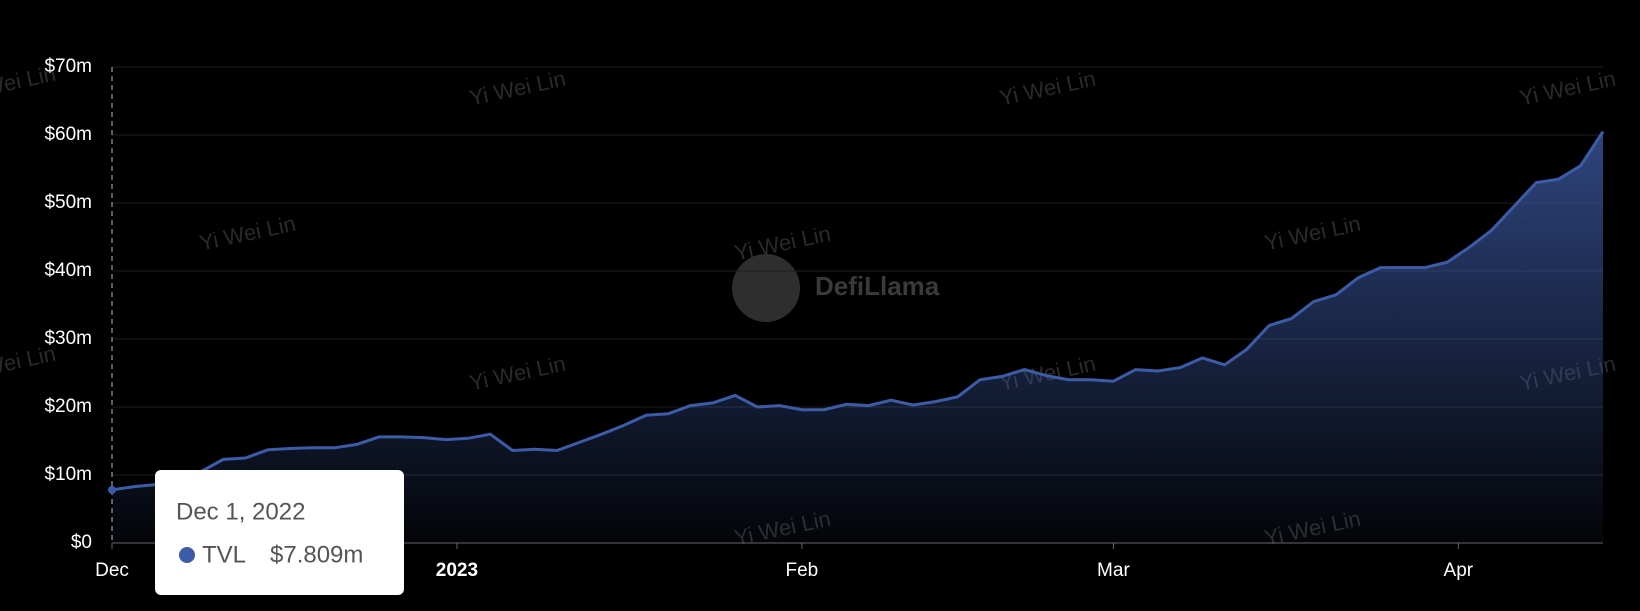 The height and width of the screenshot is (611, 1640). I want to click on logo-icon, so click(766, 288).